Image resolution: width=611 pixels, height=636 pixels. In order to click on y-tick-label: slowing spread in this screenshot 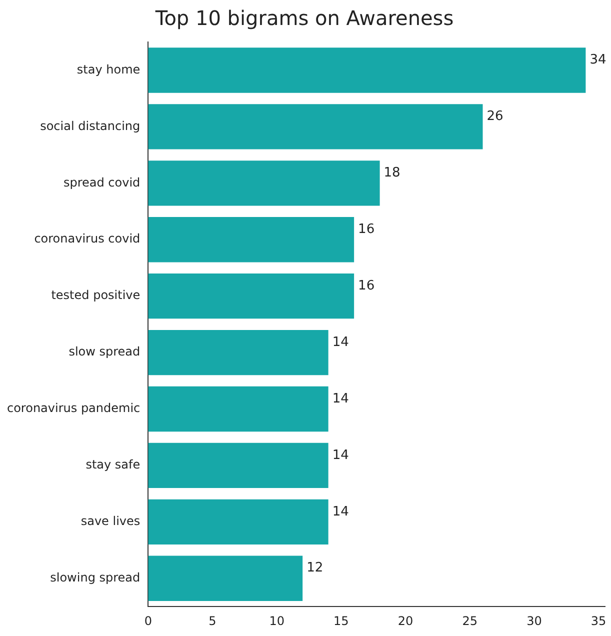, I will do `click(95, 577)`.